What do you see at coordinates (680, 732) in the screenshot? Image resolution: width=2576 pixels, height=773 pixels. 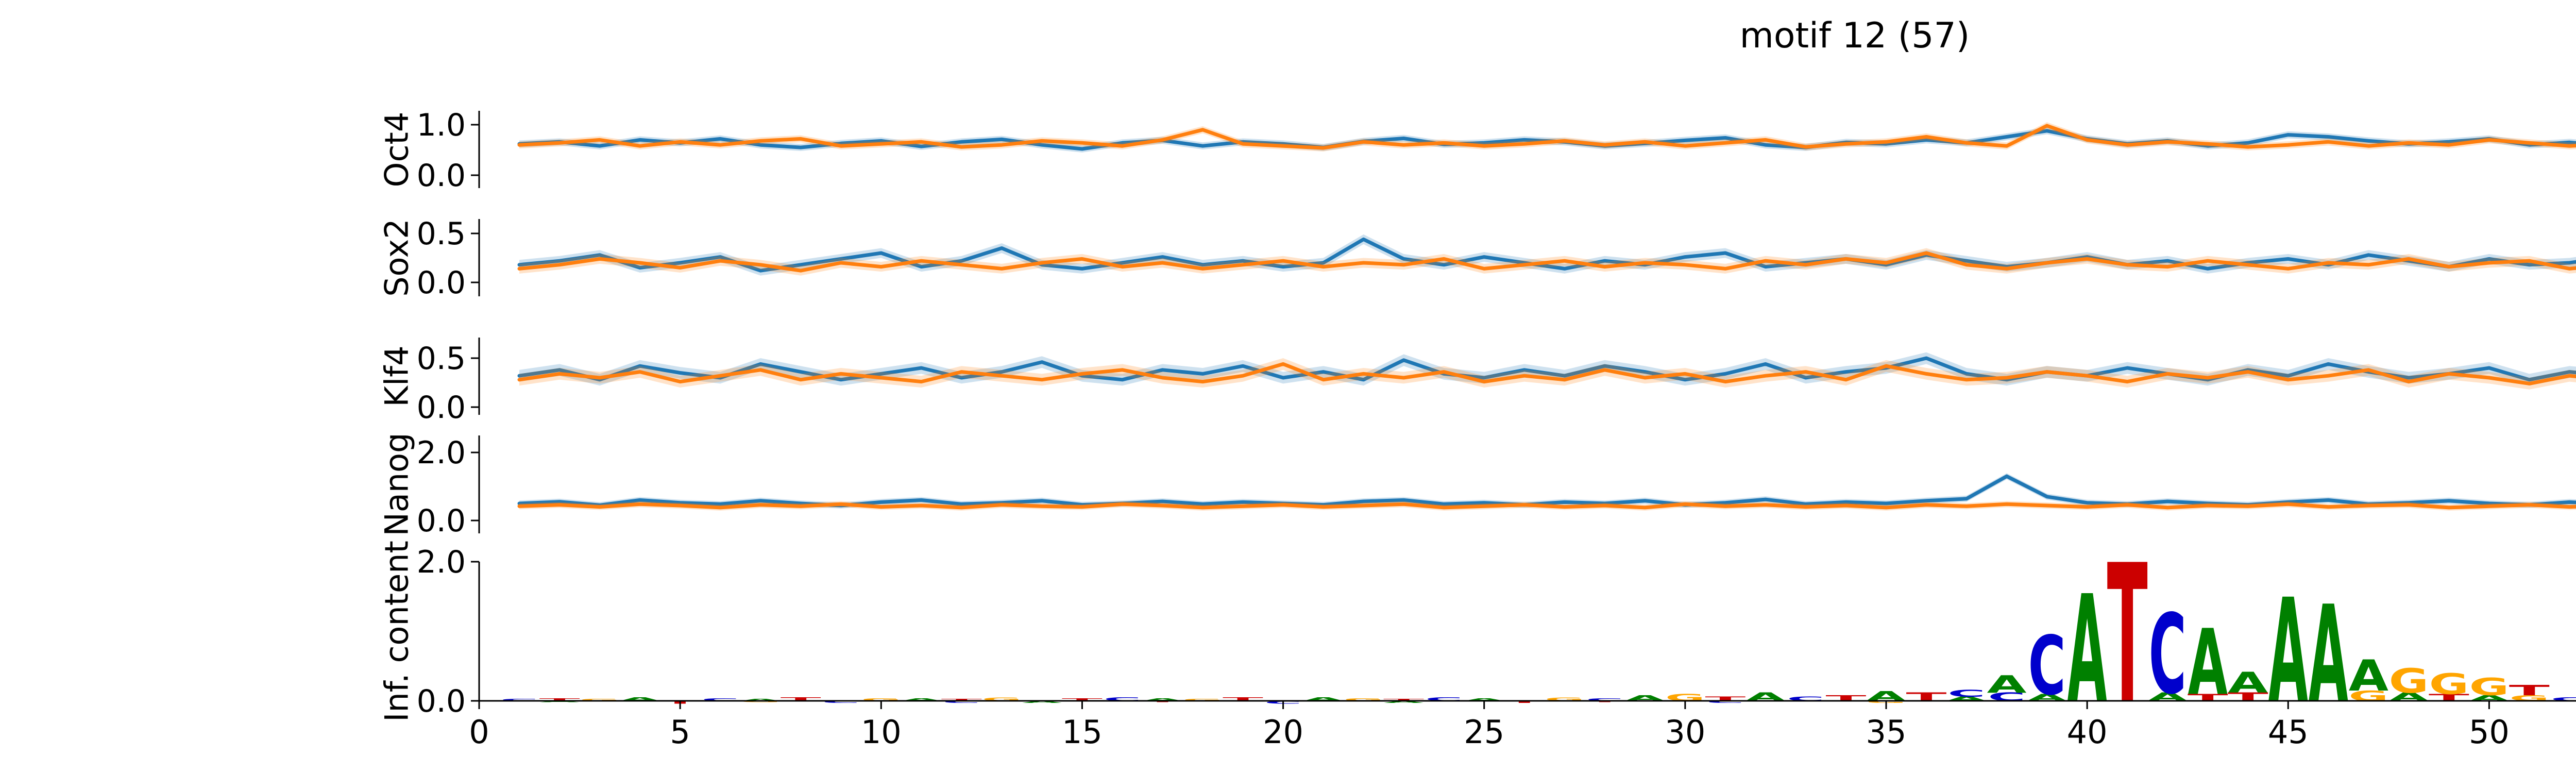 I see `x-tick-label: 5` at bounding box center [680, 732].